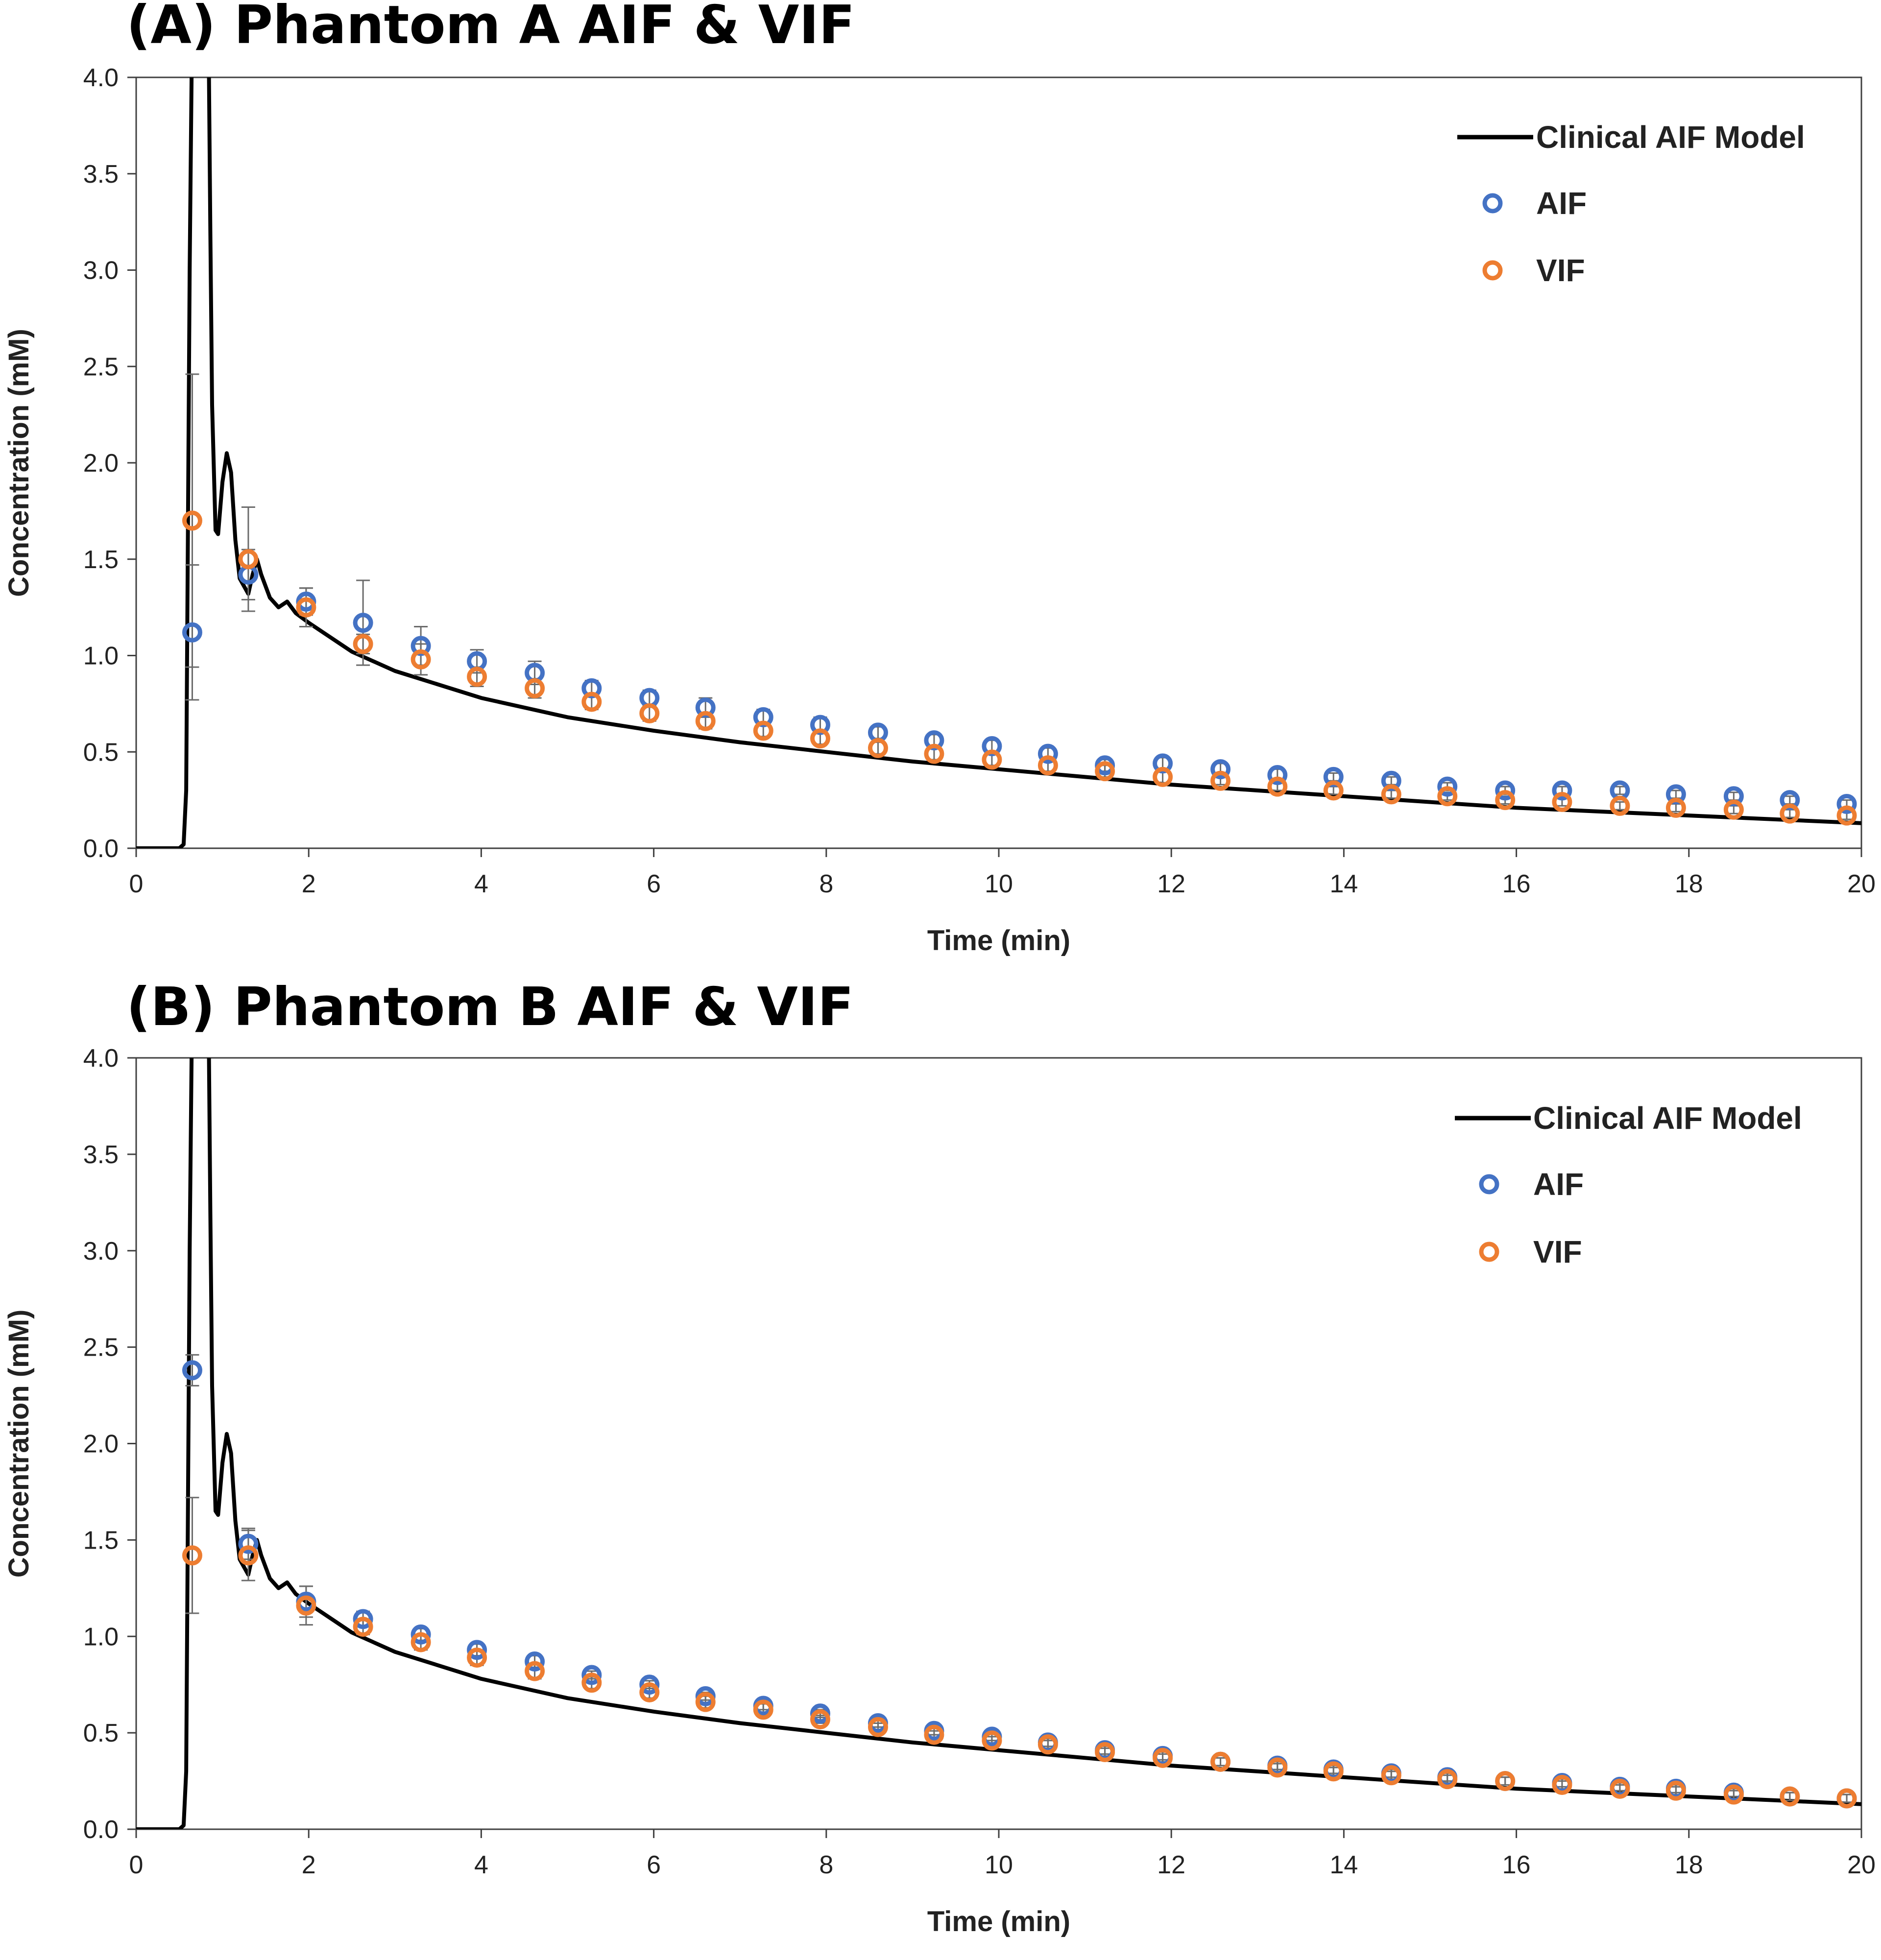 The image size is (1881, 1960). I want to click on legend-aif-marker, so click(1492, 204).